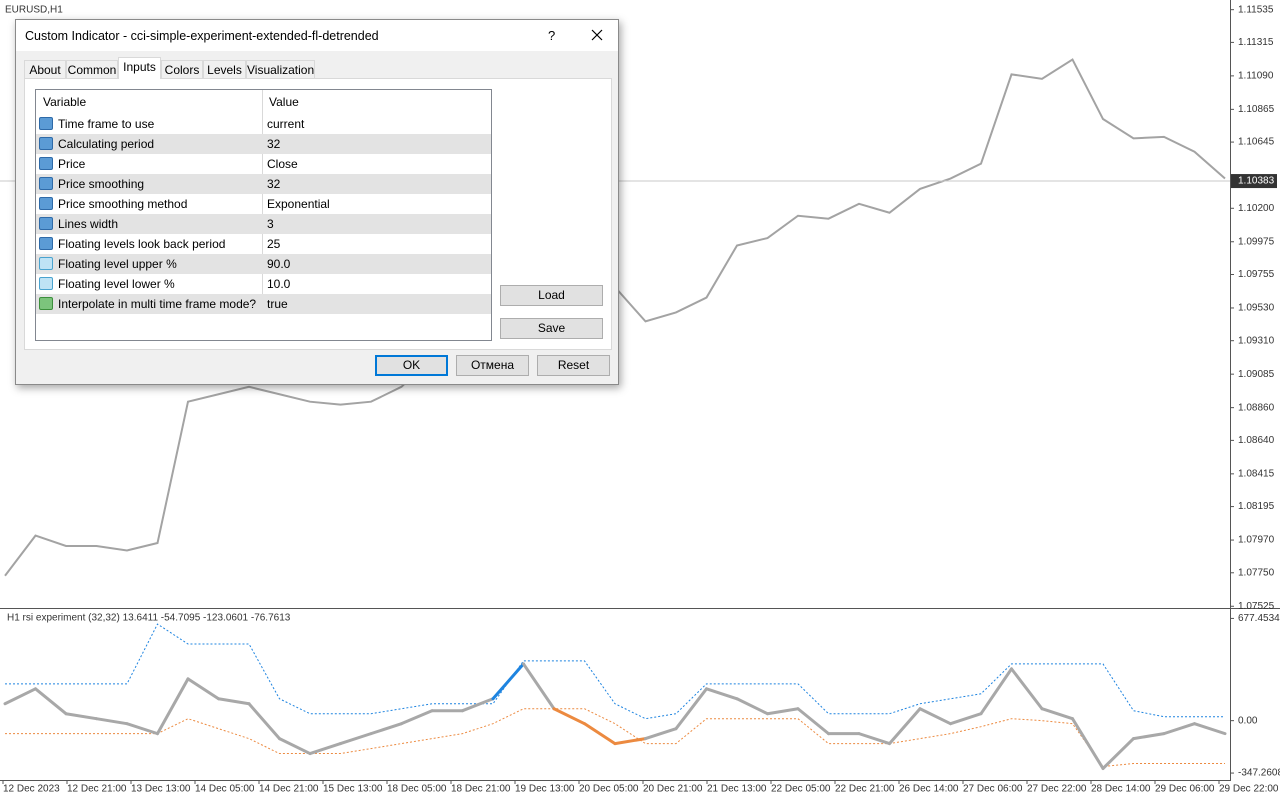 This screenshot has height=800, width=1280. What do you see at coordinates (139, 68) in the screenshot?
I see `tab: Inputs` at bounding box center [139, 68].